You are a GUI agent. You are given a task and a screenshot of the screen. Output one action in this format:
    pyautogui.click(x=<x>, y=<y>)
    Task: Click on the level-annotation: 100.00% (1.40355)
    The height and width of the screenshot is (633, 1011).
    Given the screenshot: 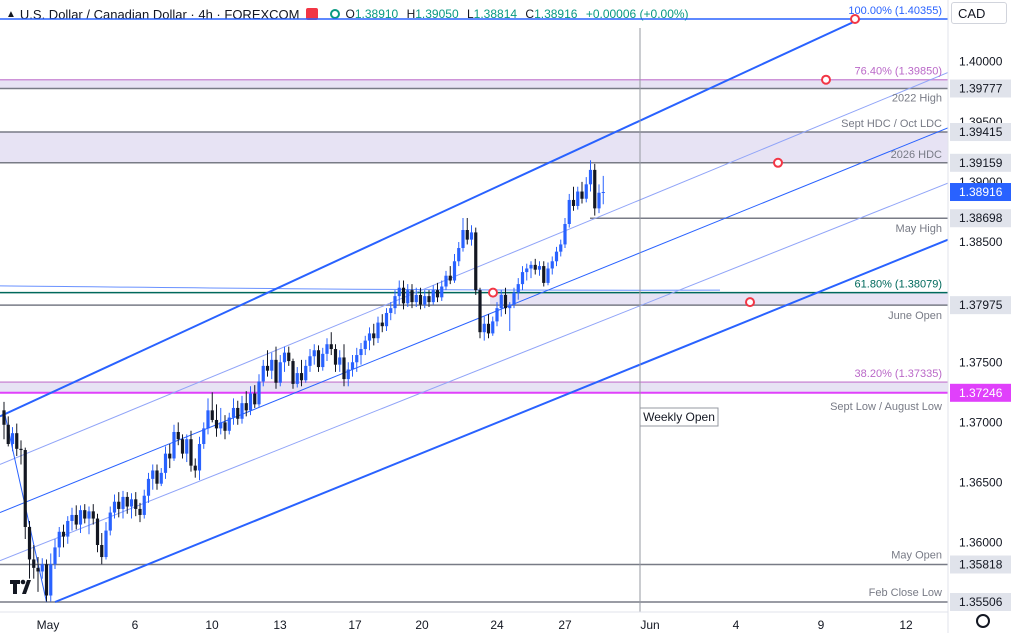 What is the action you would take?
    pyautogui.click(x=895, y=11)
    